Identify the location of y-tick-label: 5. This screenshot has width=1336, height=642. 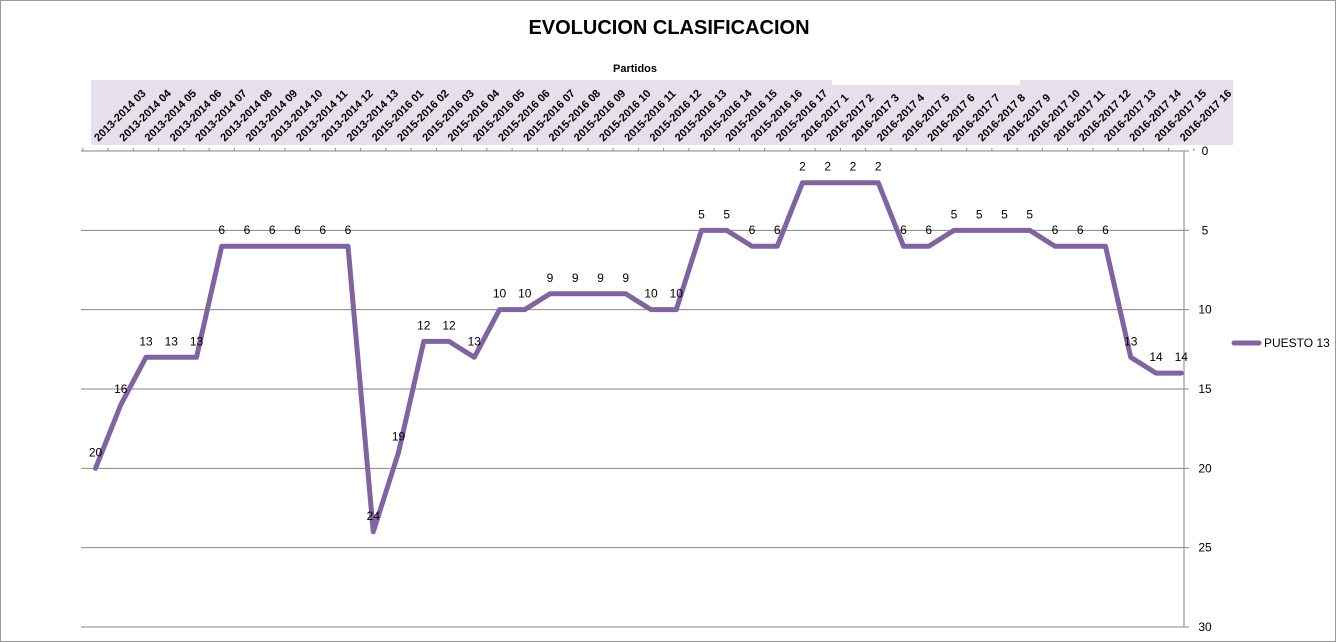
(1205, 230).